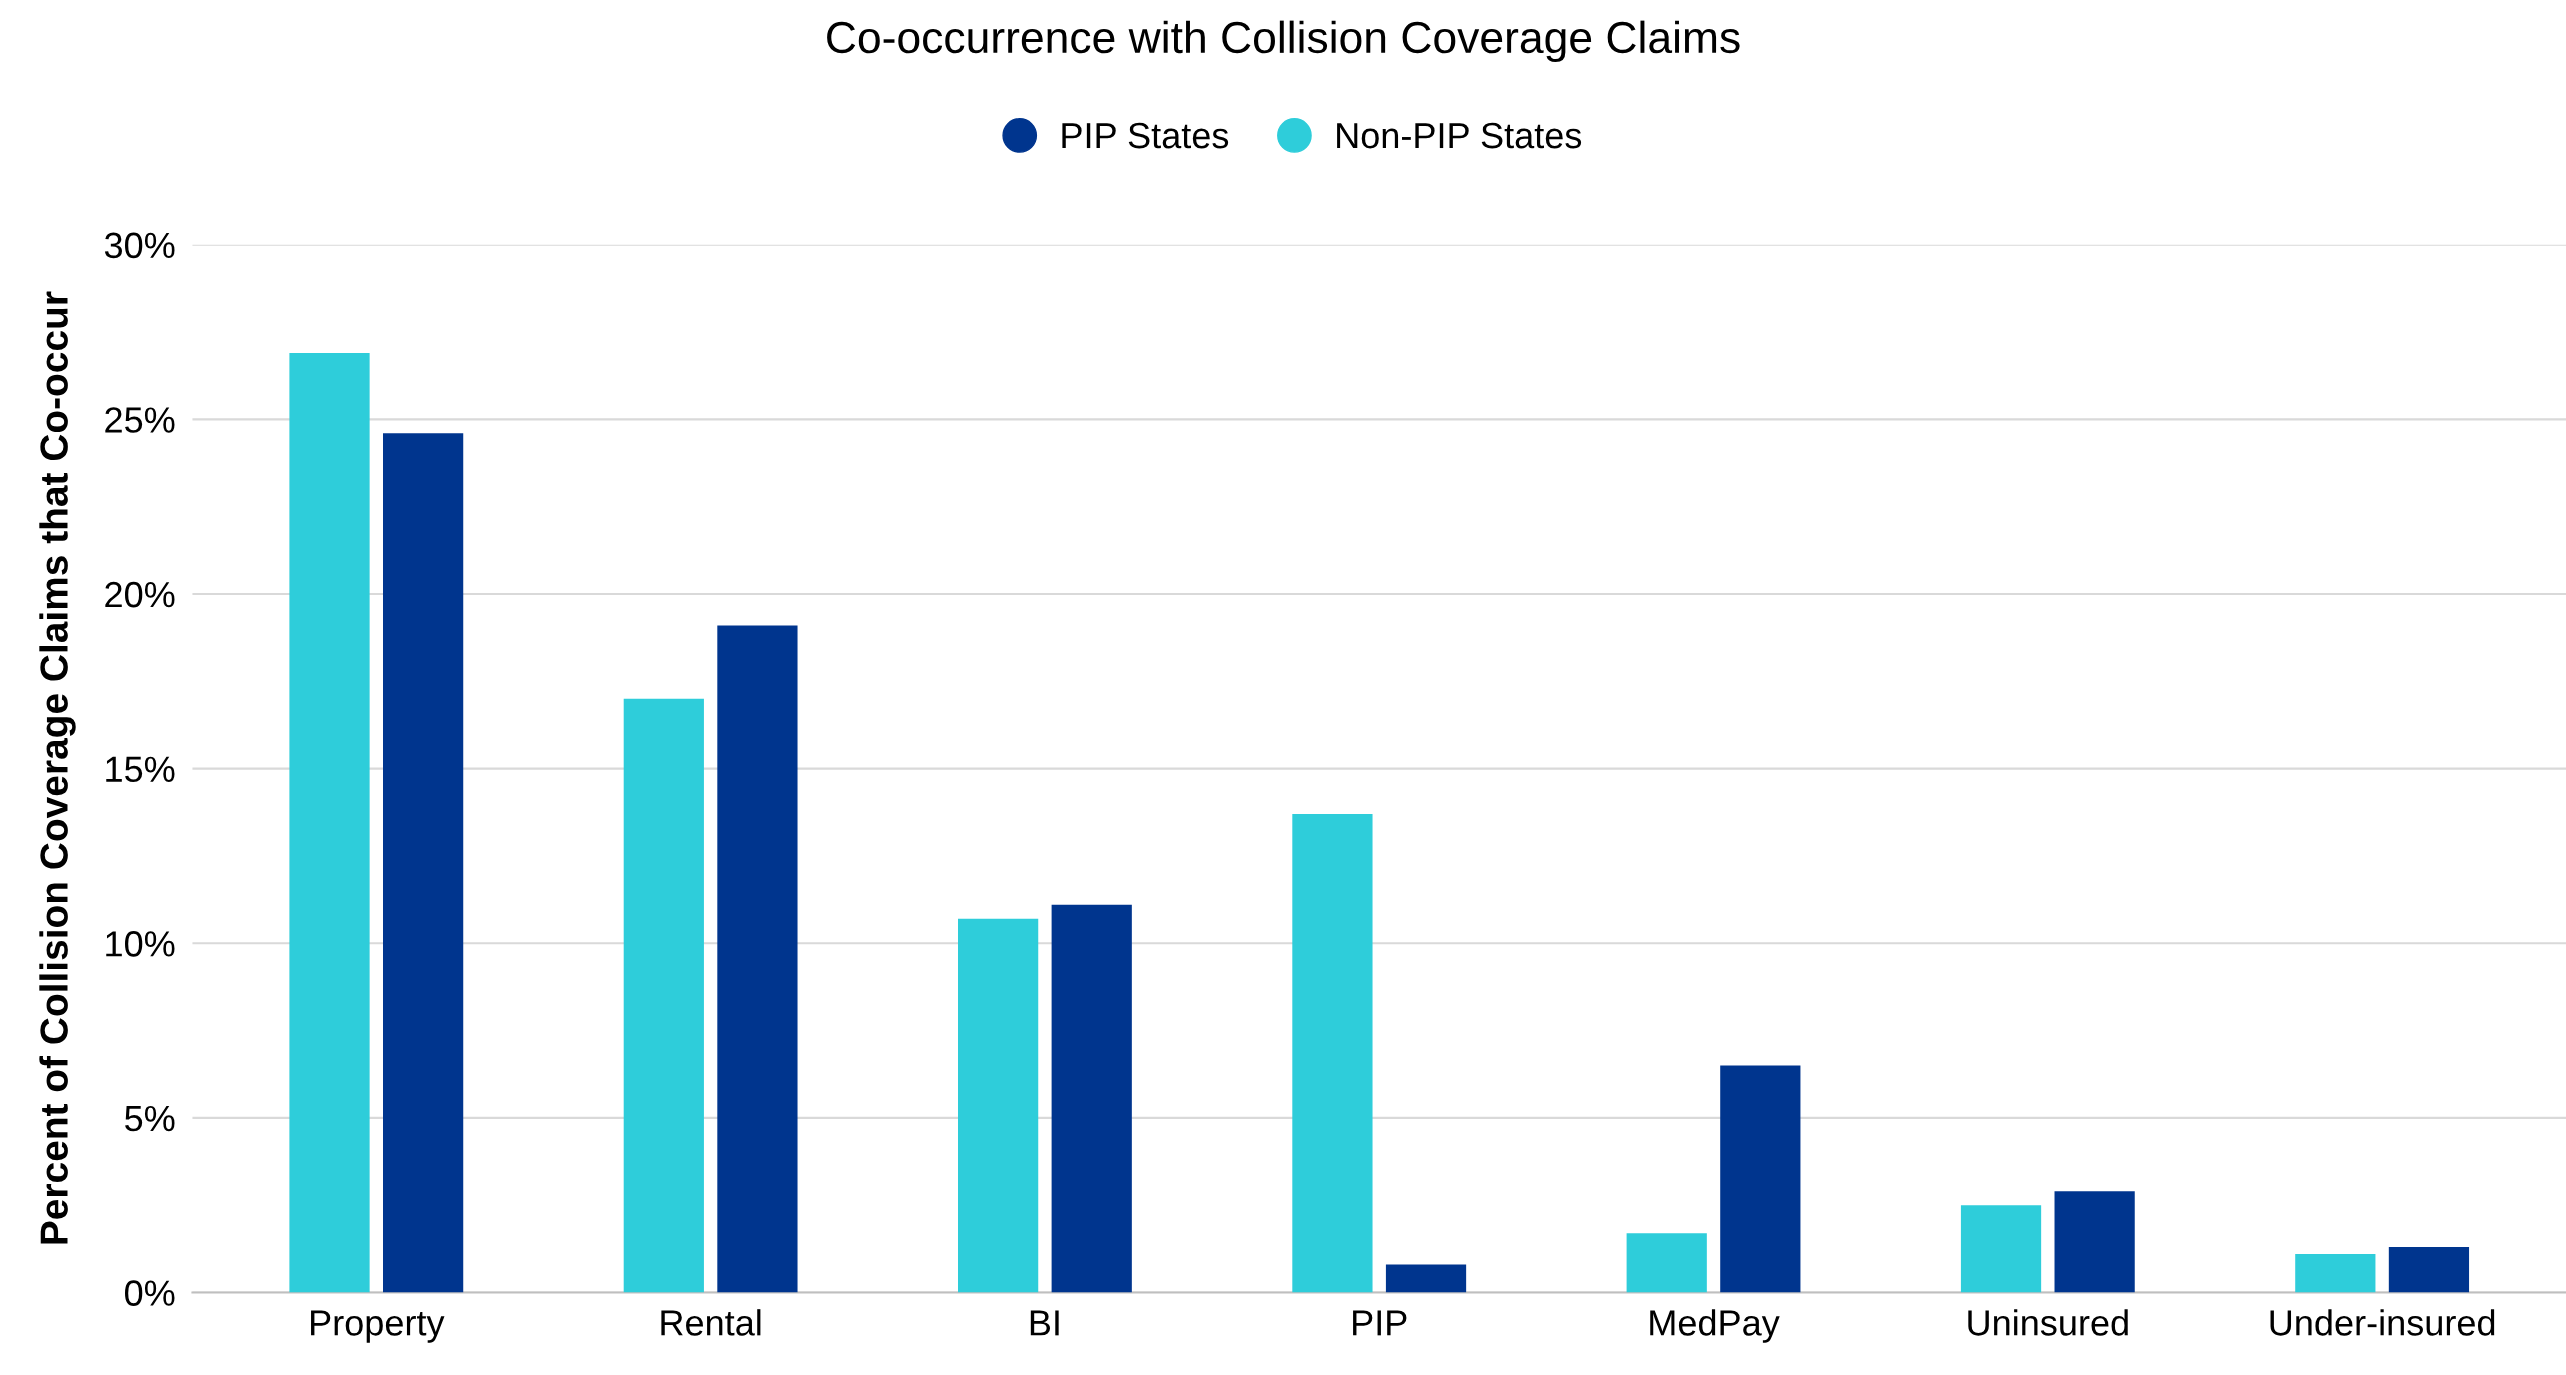 This screenshot has width=2566, height=1375. What do you see at coordinates (140, 769) in the screenshot?
I see `y-tick-label: 15%` at bounding box center [140, 769].